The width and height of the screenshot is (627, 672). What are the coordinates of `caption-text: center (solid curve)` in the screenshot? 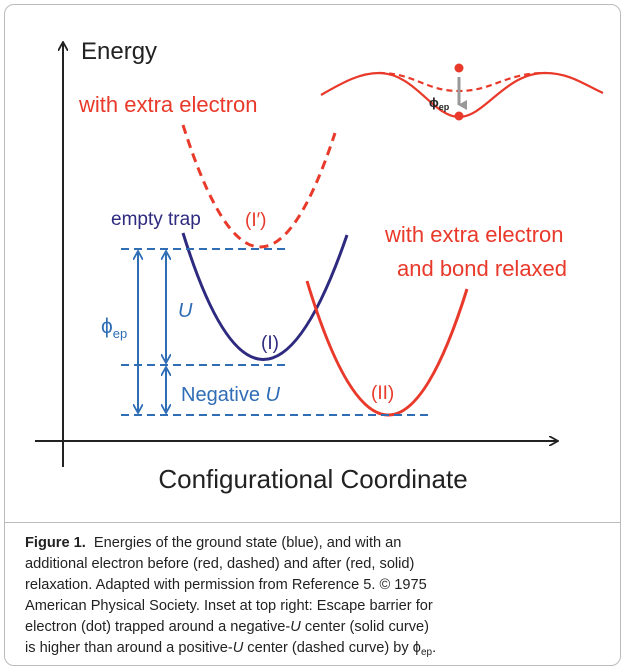 It's located at (364, 627).